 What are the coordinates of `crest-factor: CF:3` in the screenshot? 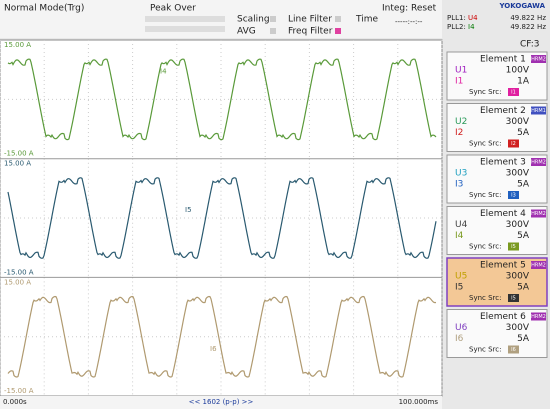 It's located at (530, 45).